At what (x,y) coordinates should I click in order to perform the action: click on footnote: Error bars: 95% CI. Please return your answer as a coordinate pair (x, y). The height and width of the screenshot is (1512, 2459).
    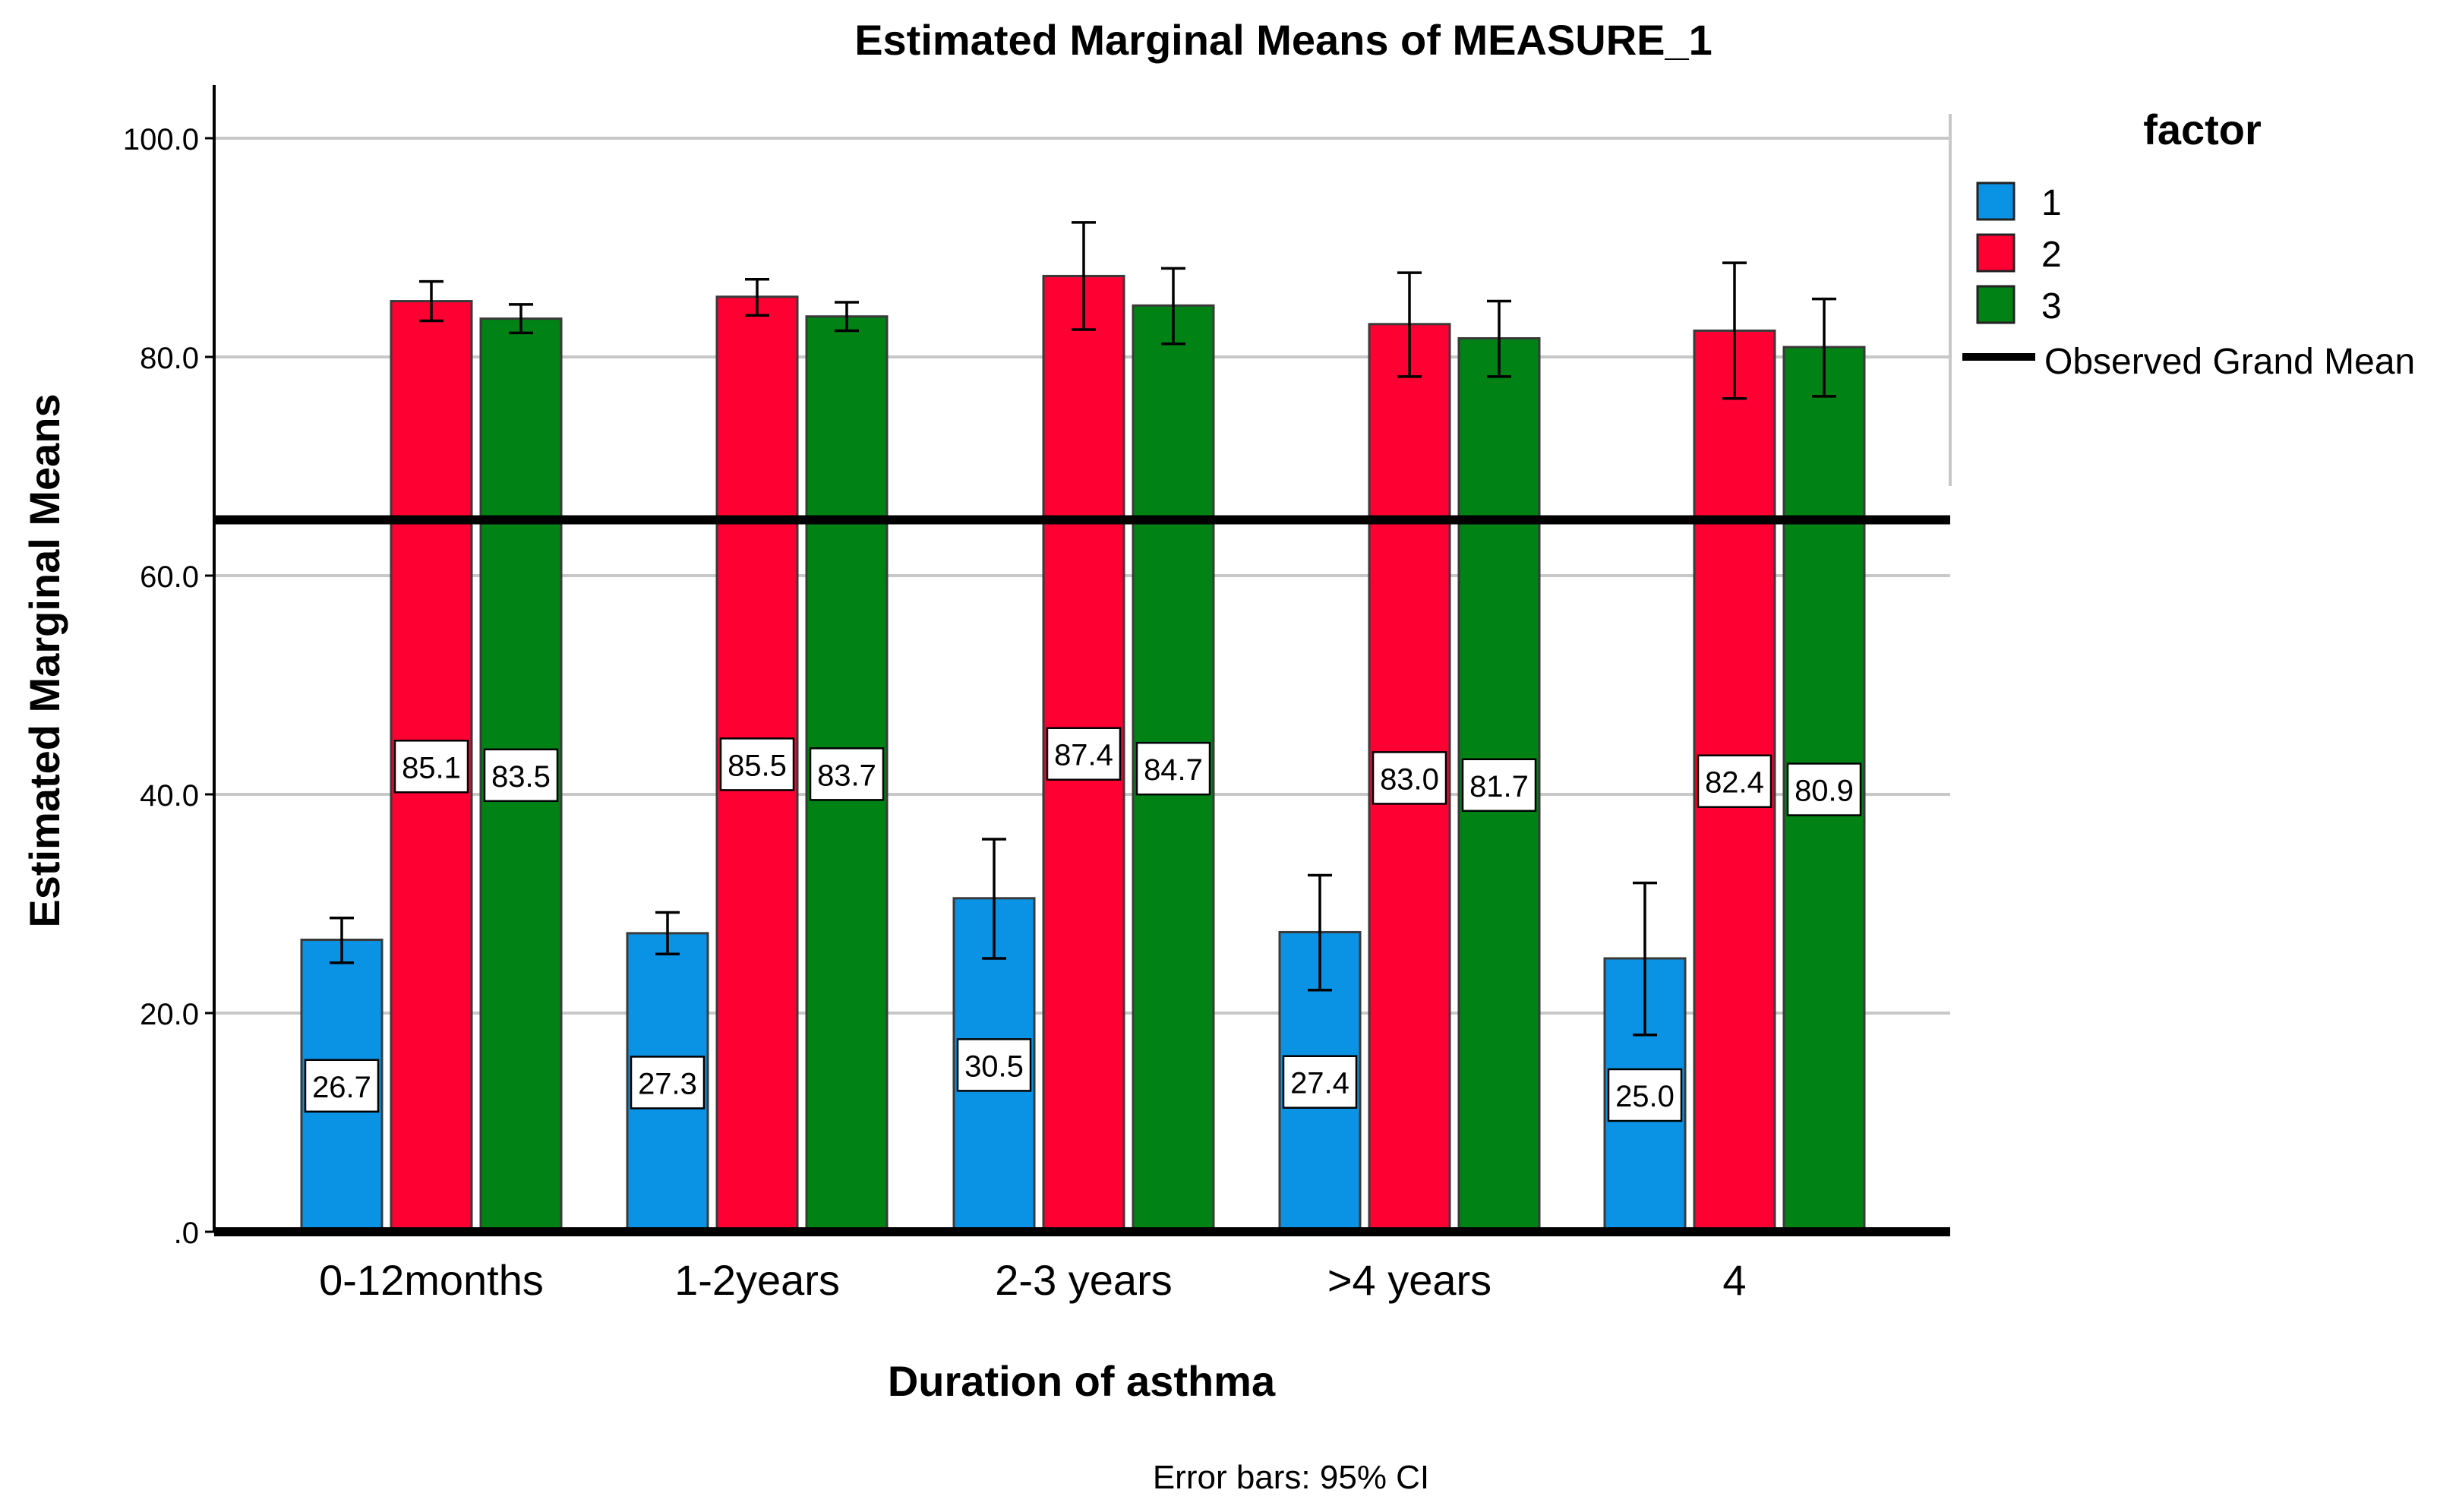
    Looking at the image, I should click on (1291, 1477).